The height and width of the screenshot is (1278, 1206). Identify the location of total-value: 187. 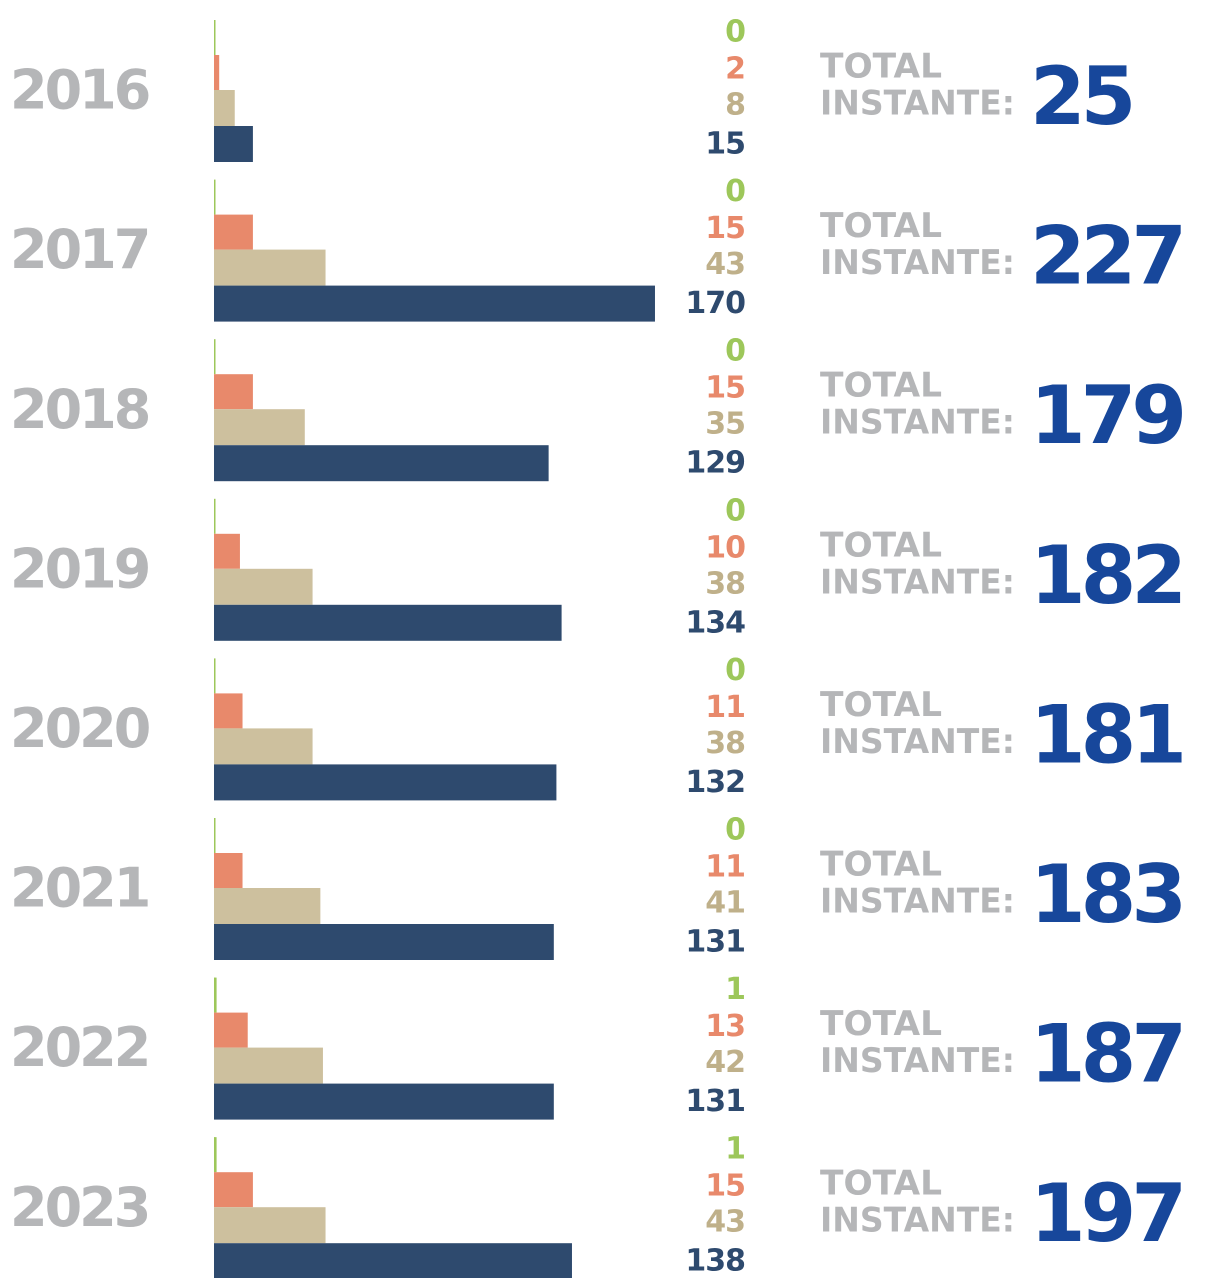
(1106, 1054).